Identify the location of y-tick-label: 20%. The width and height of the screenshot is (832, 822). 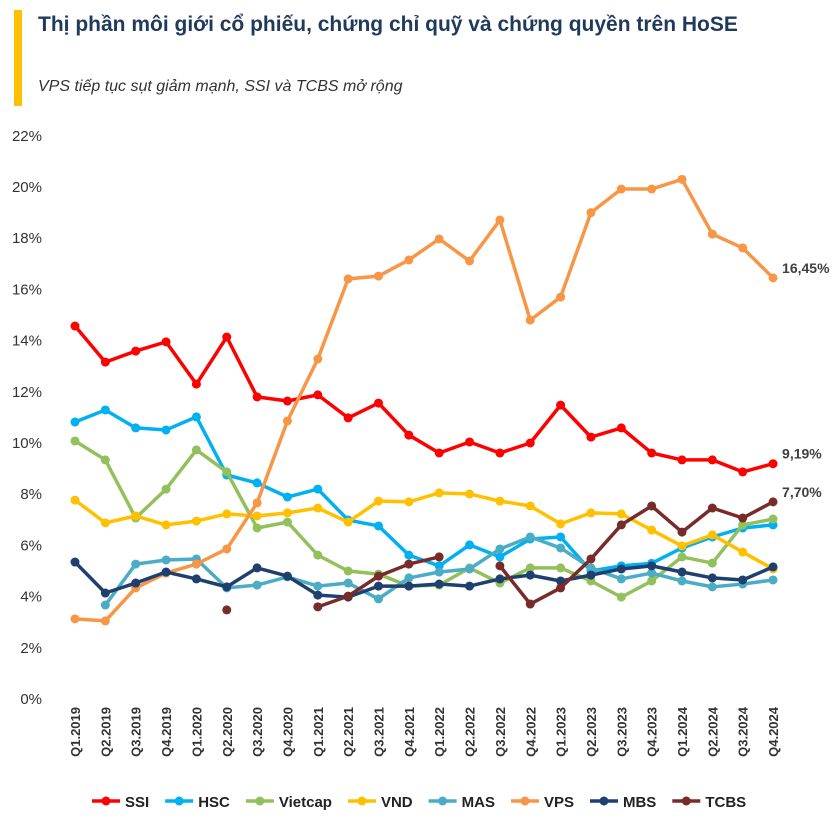
(27, 187).